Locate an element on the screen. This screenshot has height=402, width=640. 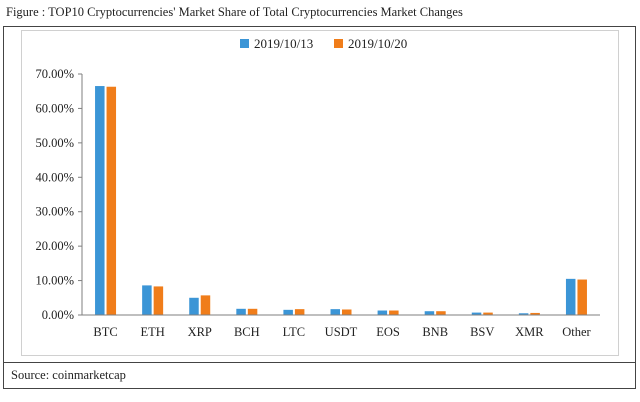
x-tick-label: BNB is located at coordinates (435, 332).